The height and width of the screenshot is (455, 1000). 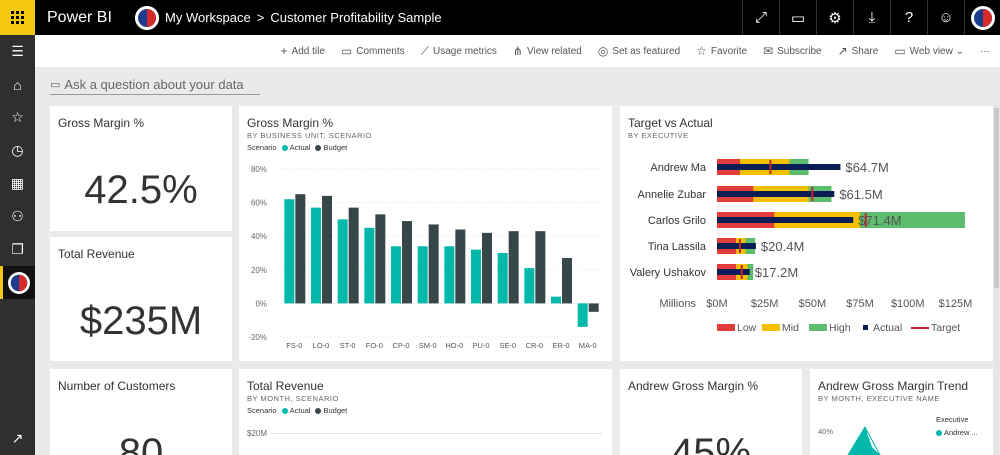 I want to click on tile-title: Gross Margin %, so click(x=101, y=123).